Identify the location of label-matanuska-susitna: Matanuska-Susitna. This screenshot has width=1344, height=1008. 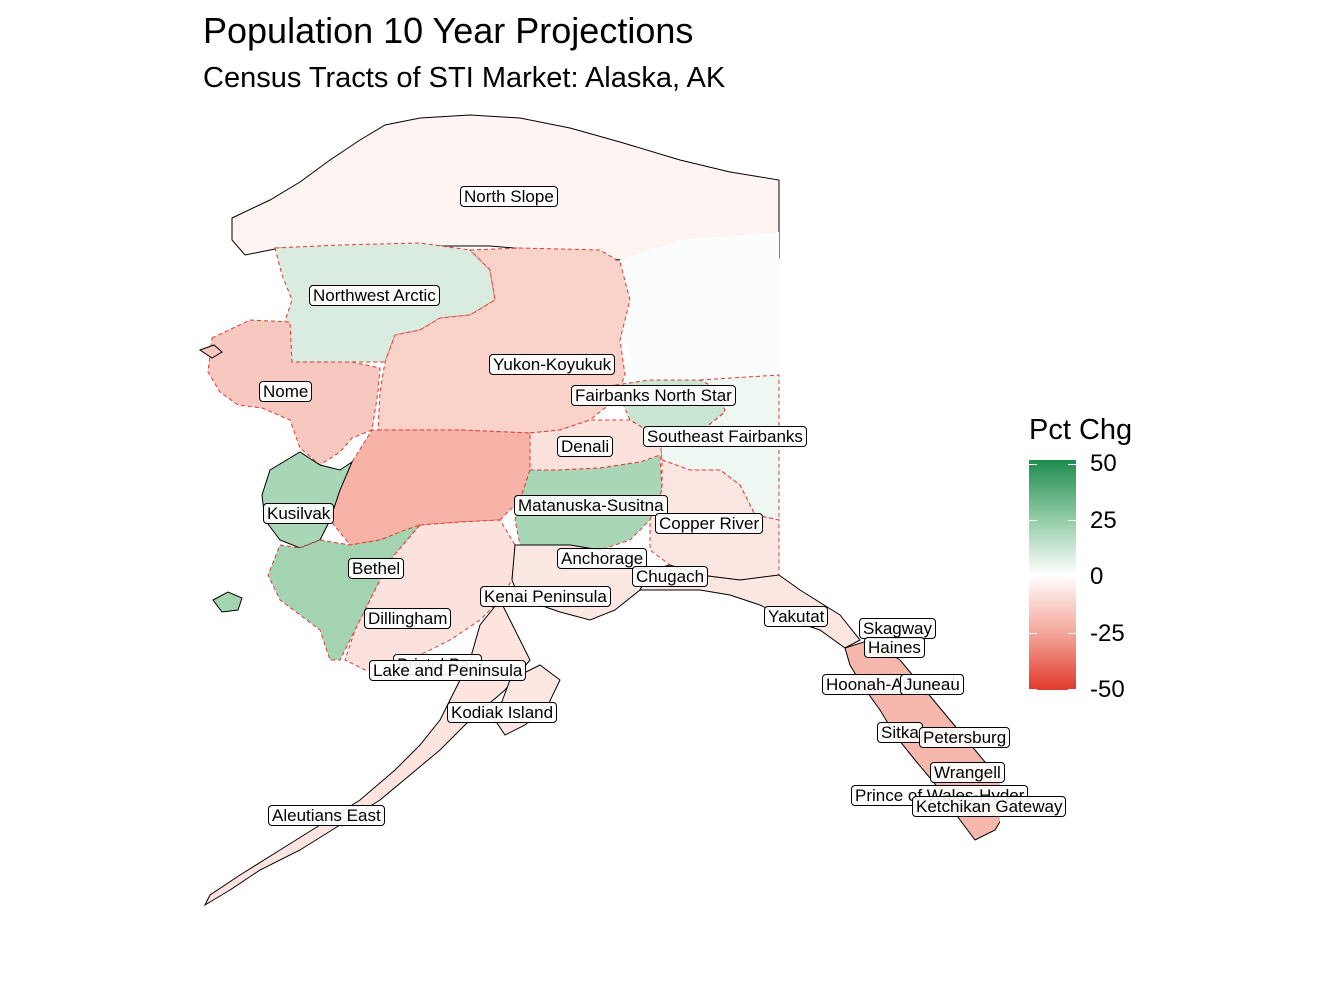
(591, 505).